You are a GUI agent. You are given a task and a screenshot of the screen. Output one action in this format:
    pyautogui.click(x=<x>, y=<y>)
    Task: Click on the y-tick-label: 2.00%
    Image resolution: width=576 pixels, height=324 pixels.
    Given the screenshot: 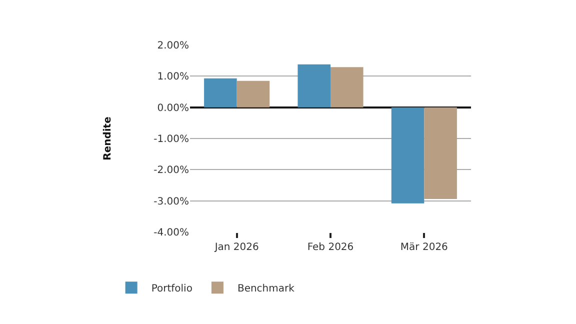 What is the action you would take?
    pyautogui.click(x=173, y=46)
    